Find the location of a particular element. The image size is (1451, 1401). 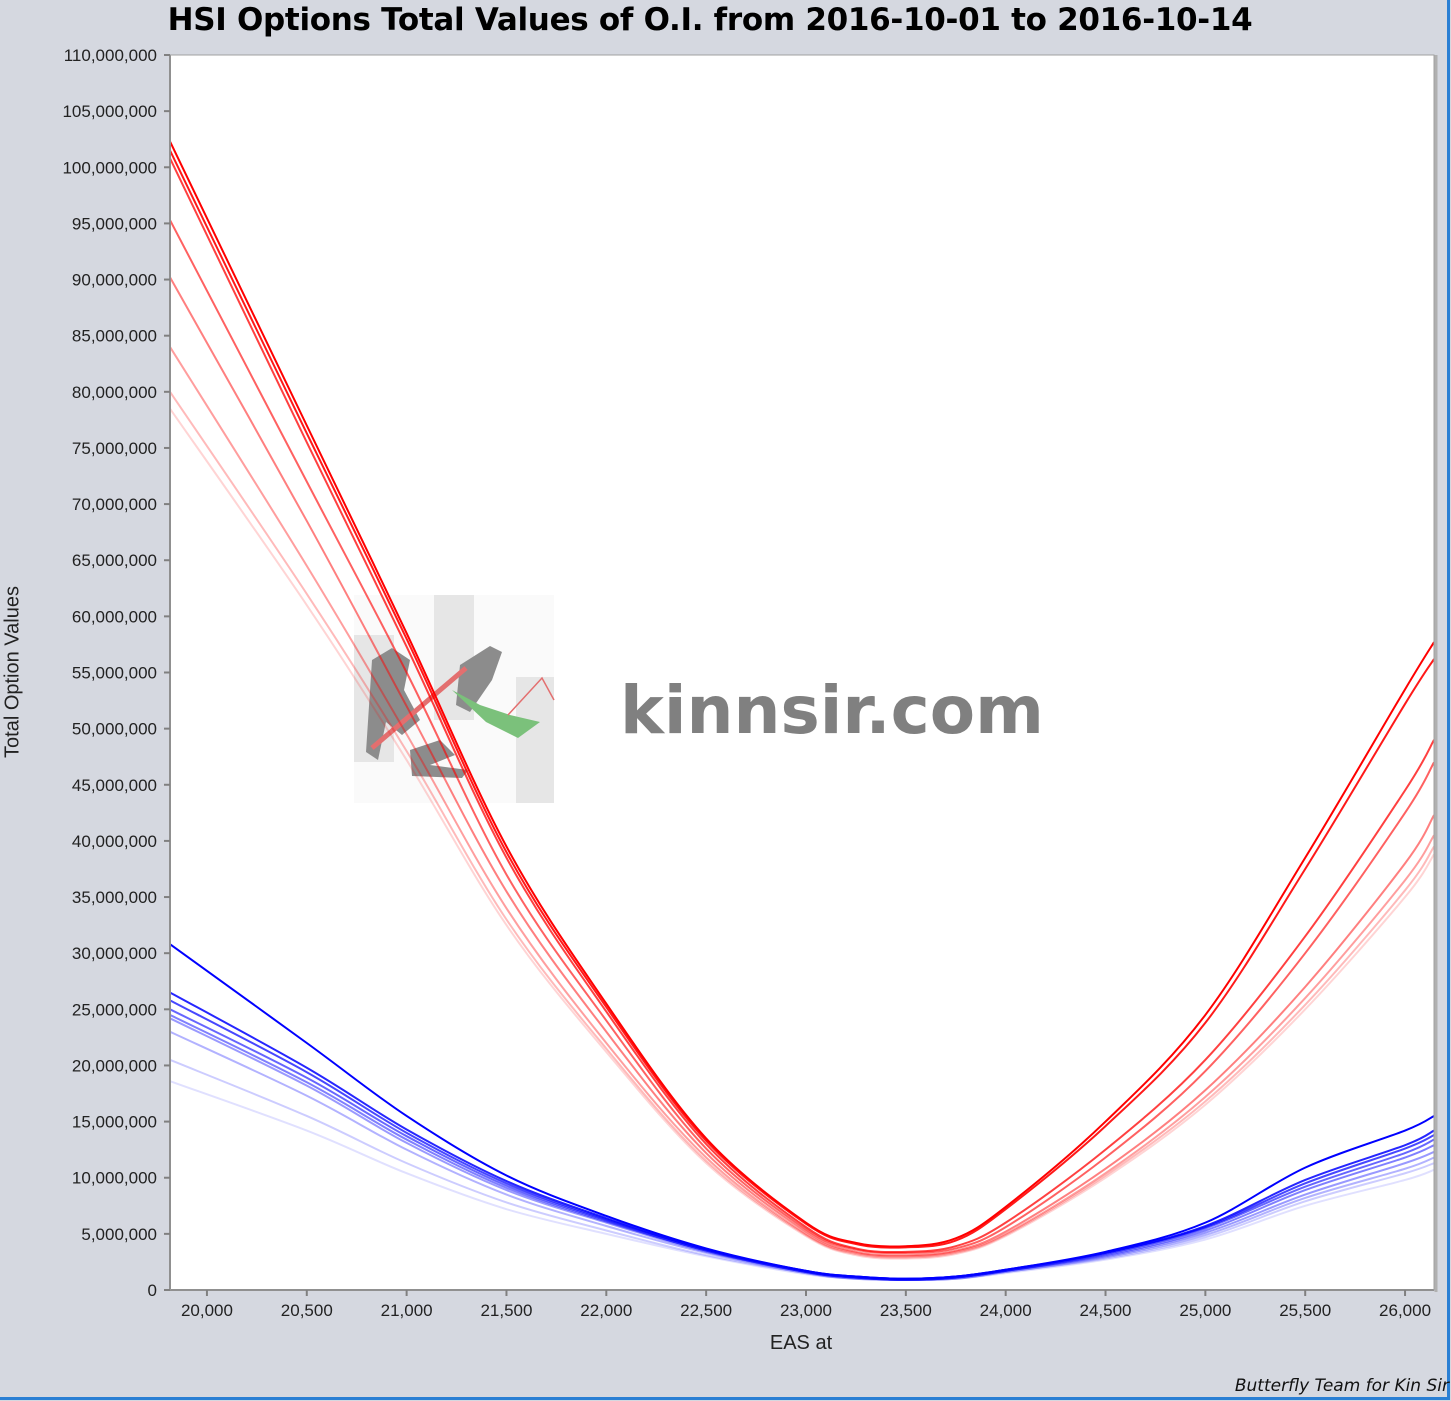

y-tick-label: 0 is located at coordinates (152, 1290).